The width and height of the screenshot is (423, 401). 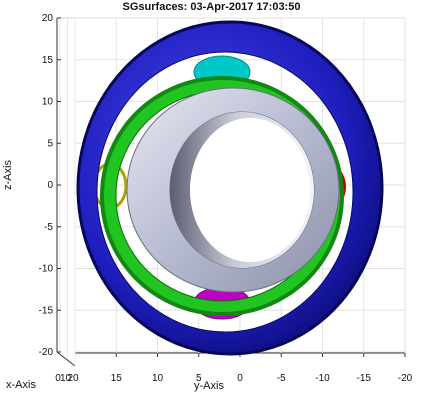 I want to click on y-tick-label: -5, so click(x=281, y=378).